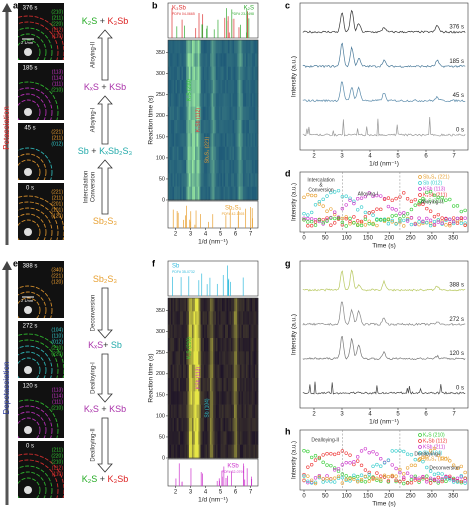  Describe the element at coordinates (32, 226) in the screenshot. I see `ring` at that location.